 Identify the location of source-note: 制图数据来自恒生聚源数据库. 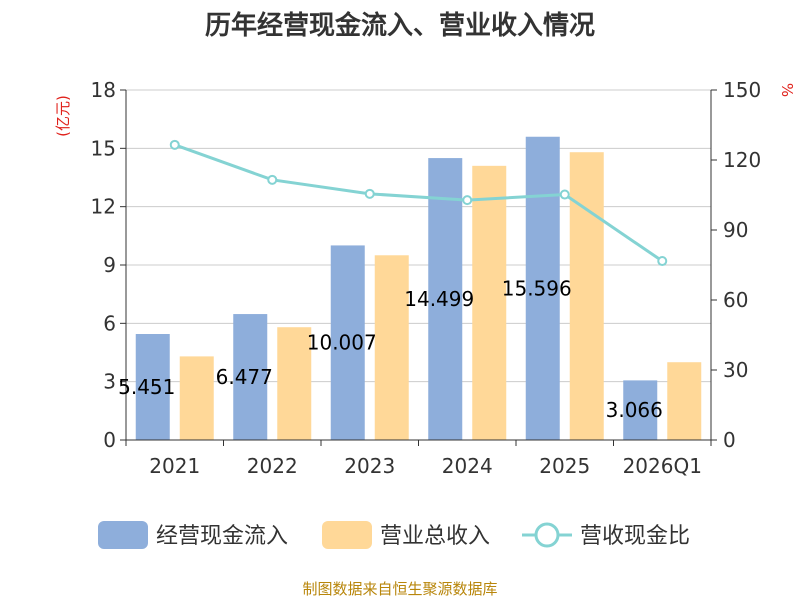
(399, 589).